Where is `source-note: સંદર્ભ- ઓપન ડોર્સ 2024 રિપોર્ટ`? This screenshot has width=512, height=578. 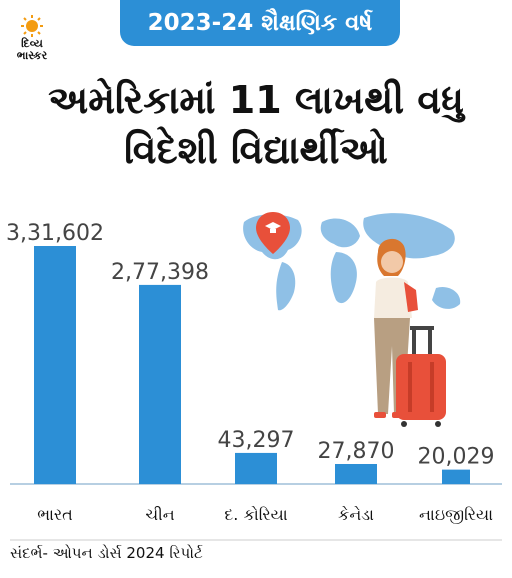
source-note: સંદર્ભ- ઓપન ડોર્સ 2024 રિપોર્ટ is located at coordinates (106, 553).